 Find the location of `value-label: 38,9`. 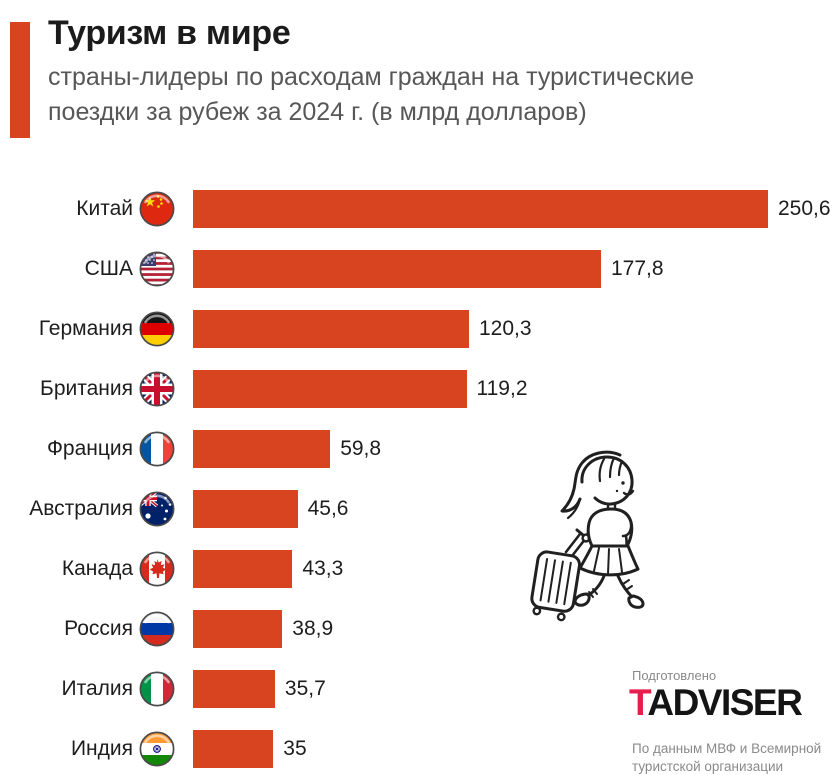

value-label: 38,9 is located at coordinates (313, 628).